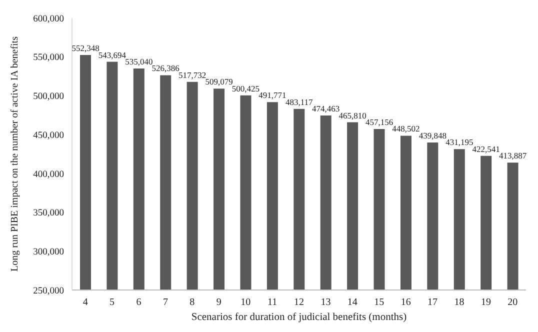  Describe the element at coordinates (379, 302) in the screenshot. I see `x-tick-label: 15` at that location.